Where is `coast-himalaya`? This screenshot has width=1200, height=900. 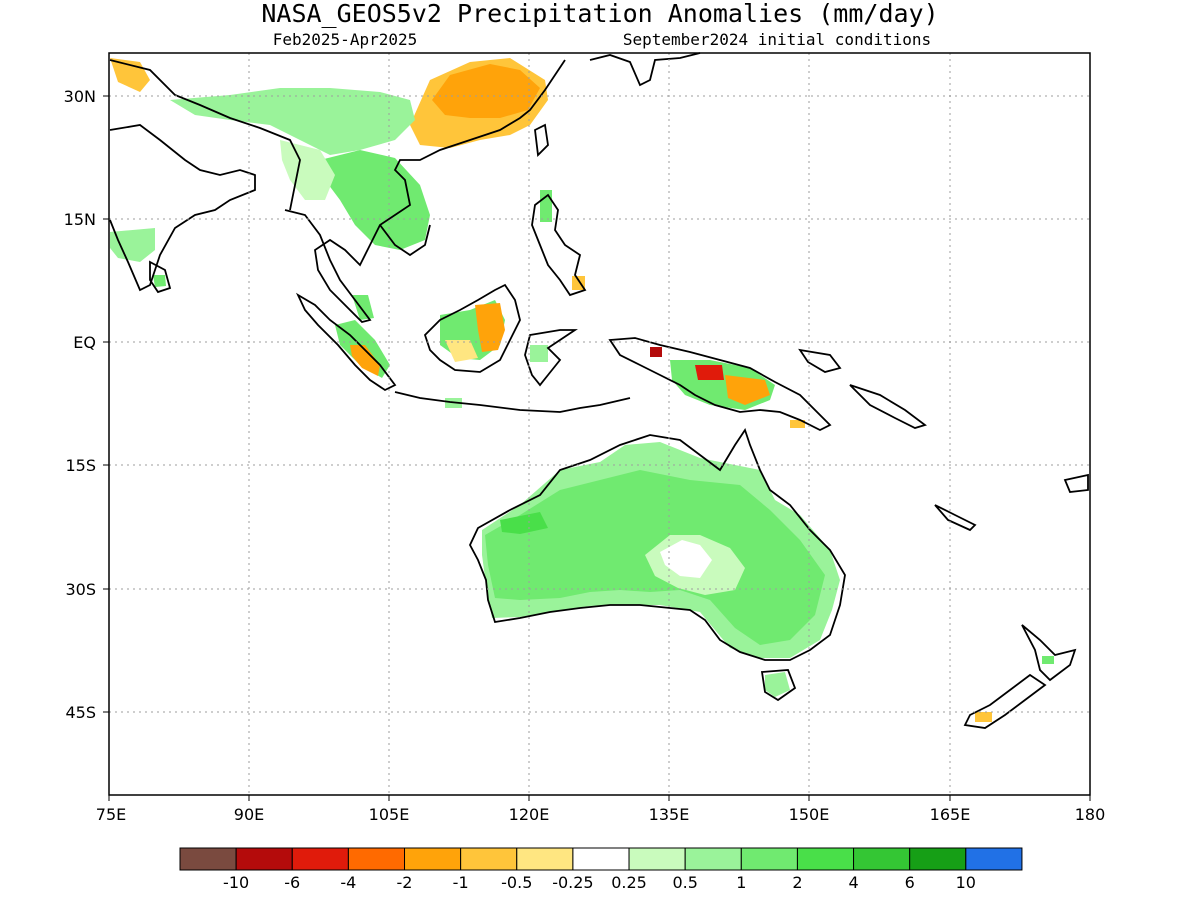 coast-himalaya is located at coordinates (205, 135).